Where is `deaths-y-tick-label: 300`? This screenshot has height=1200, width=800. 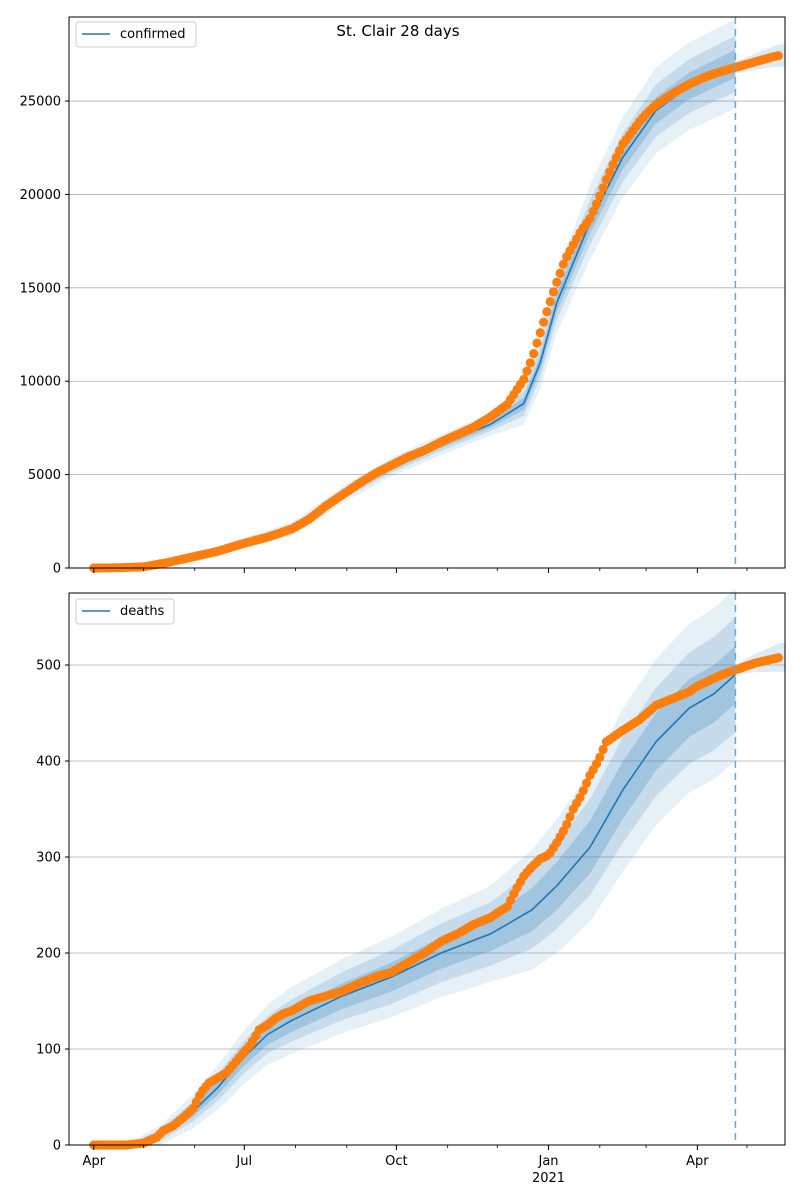 deaths-y-tick-label: 300 is located at coordinates (48, 858).